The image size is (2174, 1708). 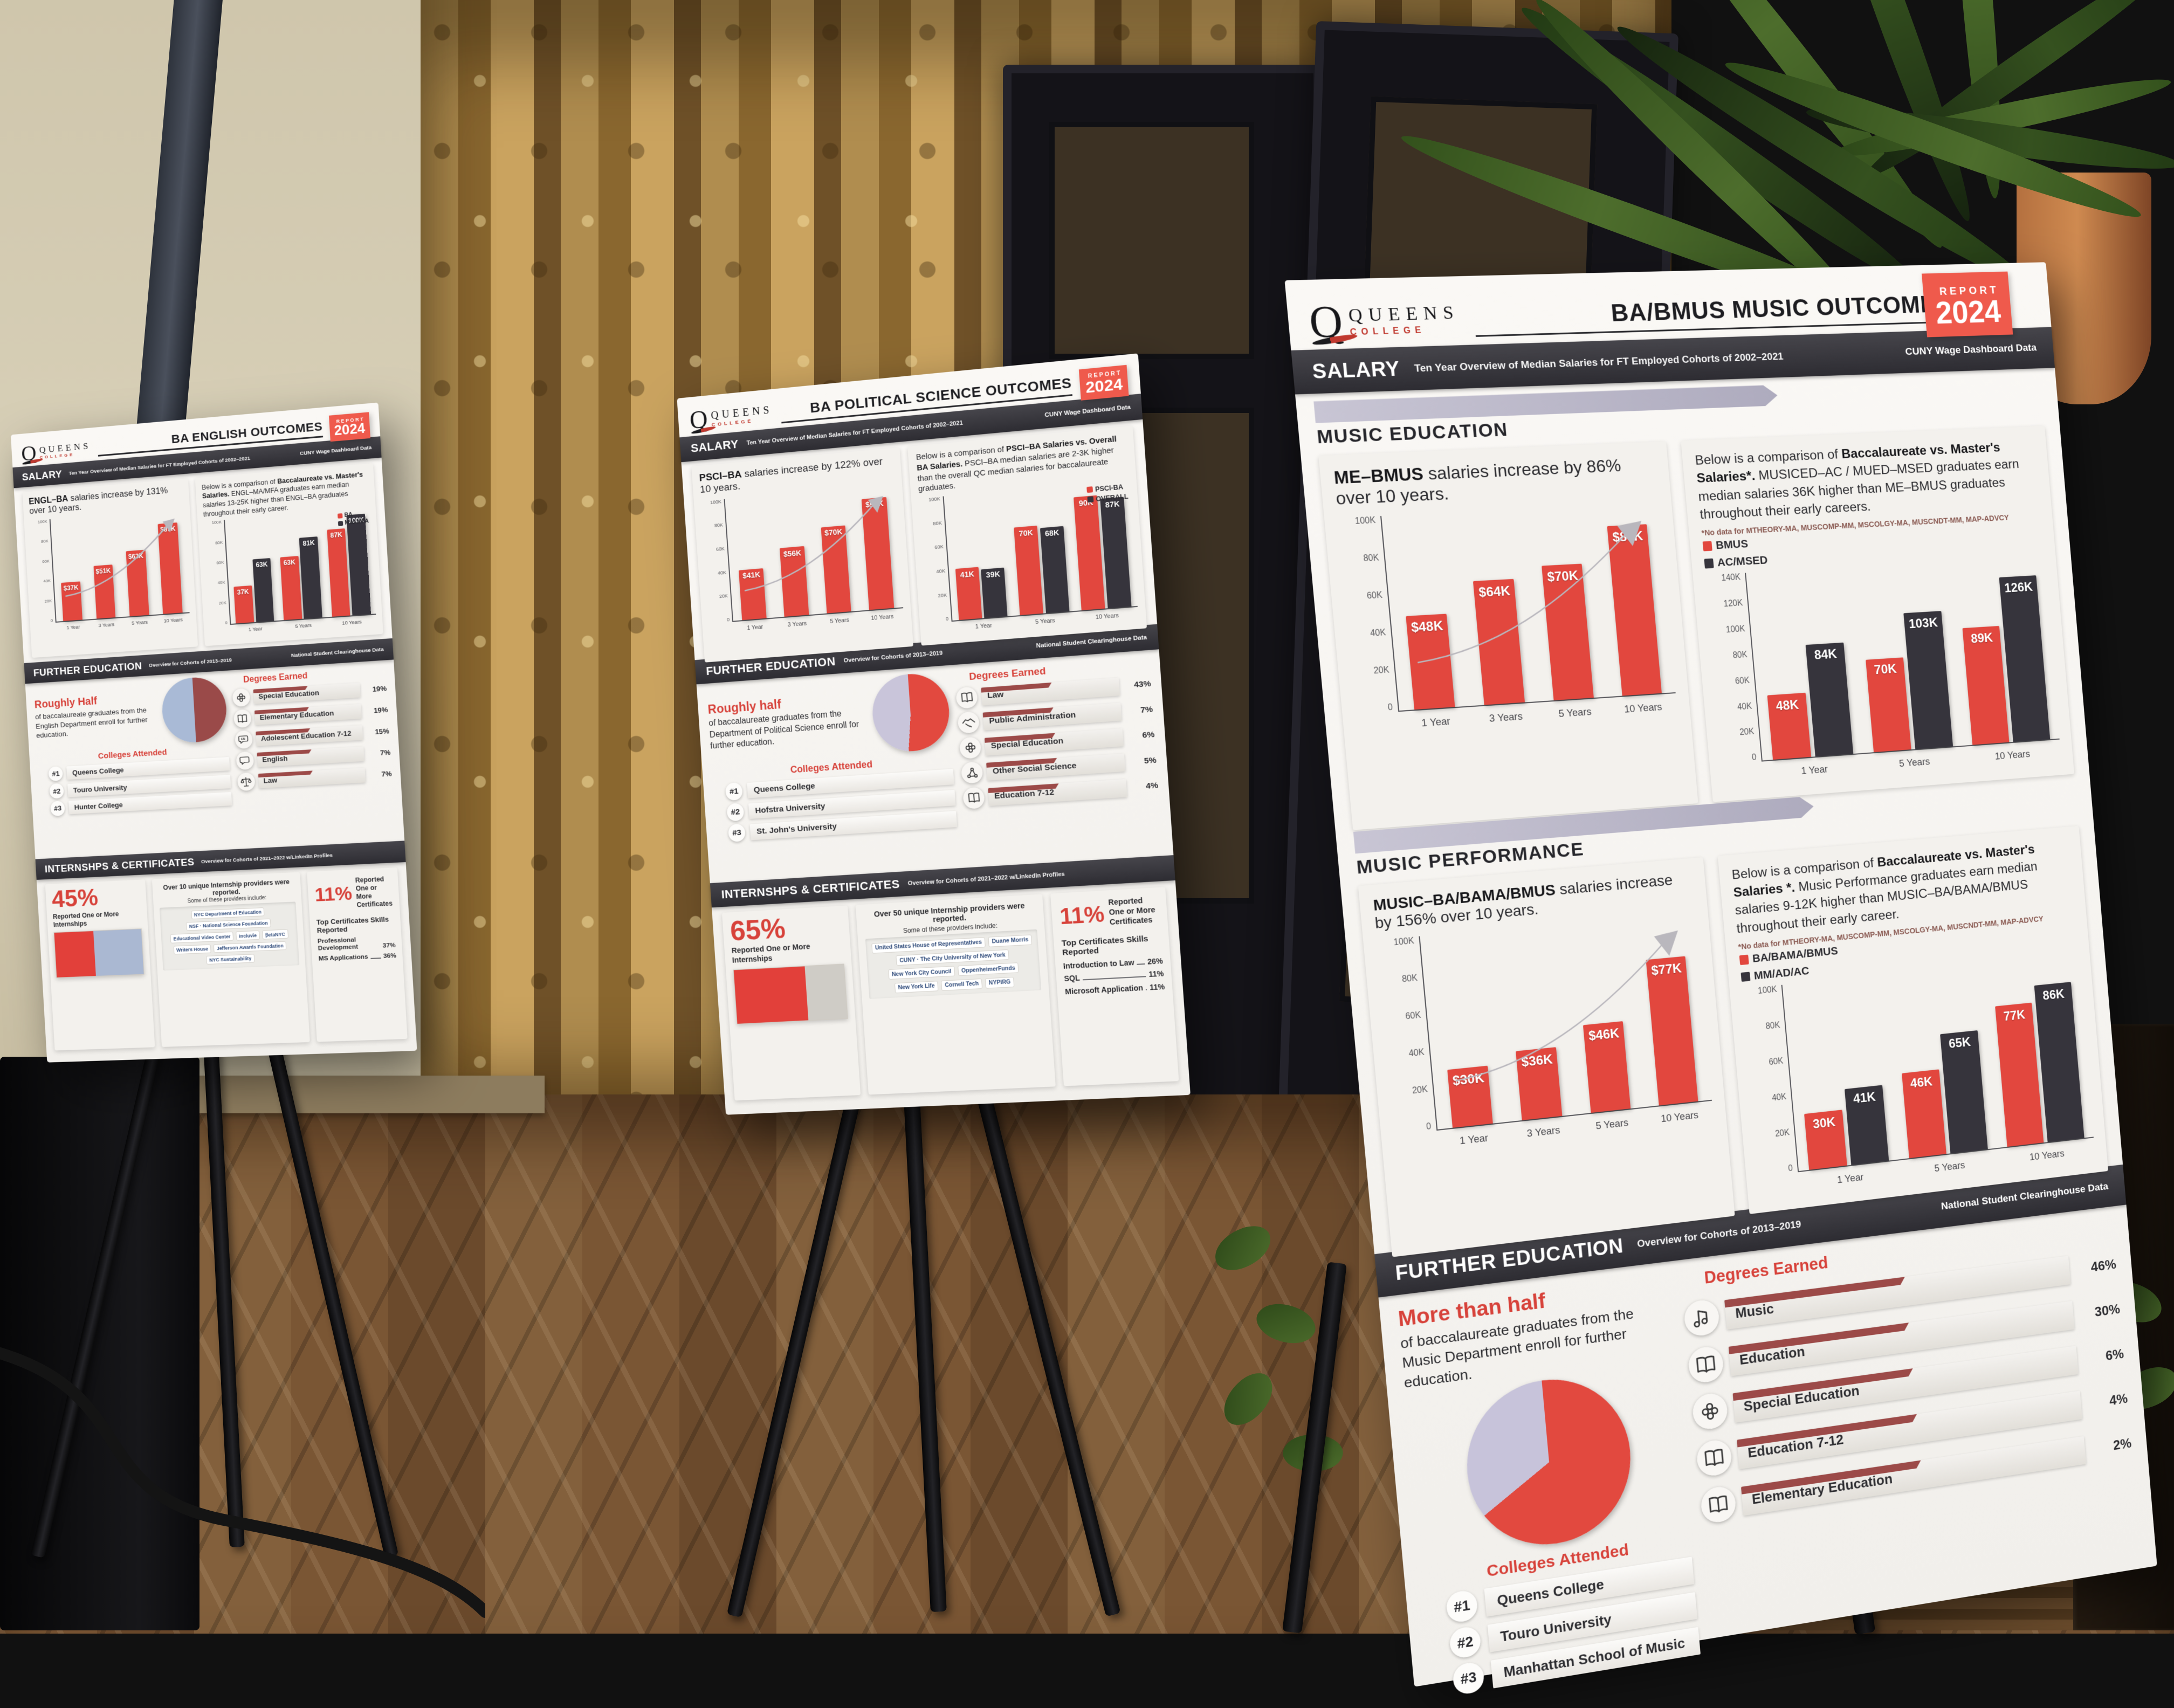 I want to click on provider-logo: United States House of Representatives, so click(x=928, y=945).